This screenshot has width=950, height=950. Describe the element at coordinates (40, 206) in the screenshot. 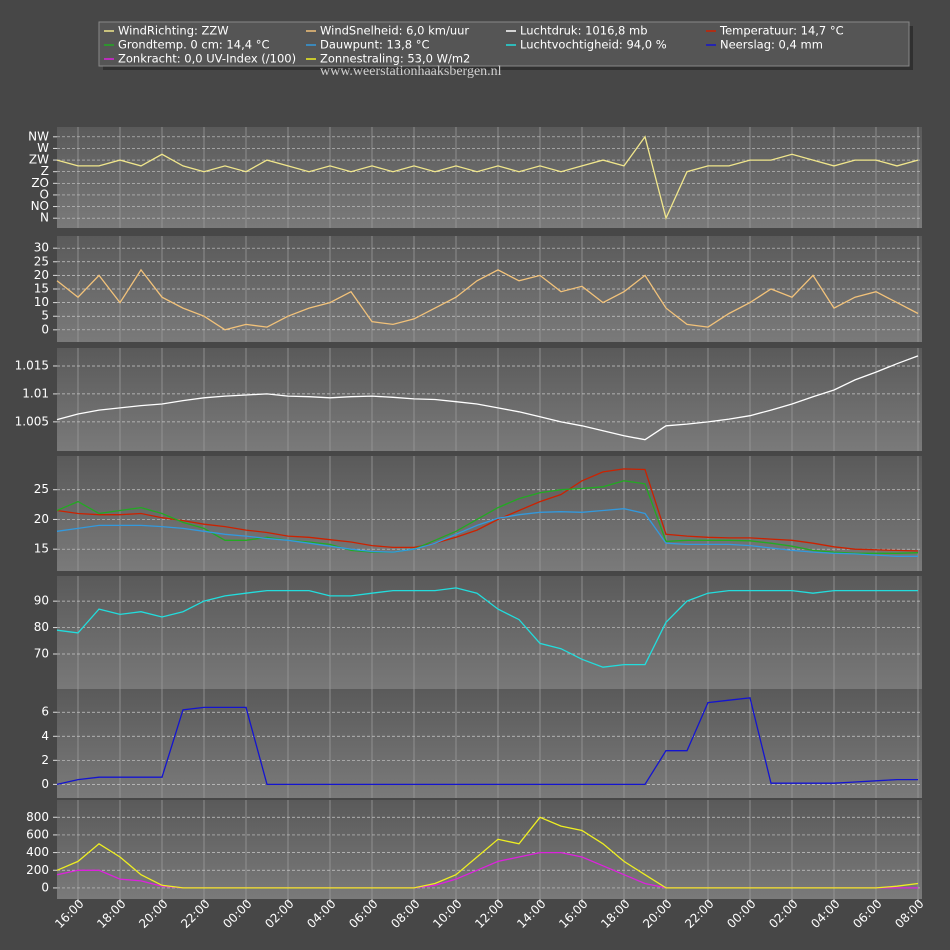

I see `y-tick-label: NO` at that location.